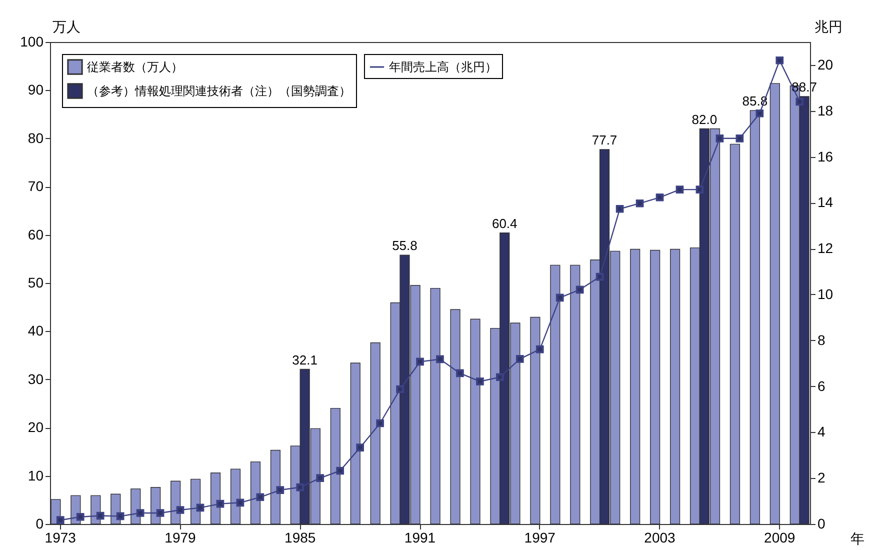 The width and height of the screenshot is (882, 550). What do you see at coordinates (36, 330) in the screenshot?
I see `y-tick-label: 40` at bounding box center [36, 330].